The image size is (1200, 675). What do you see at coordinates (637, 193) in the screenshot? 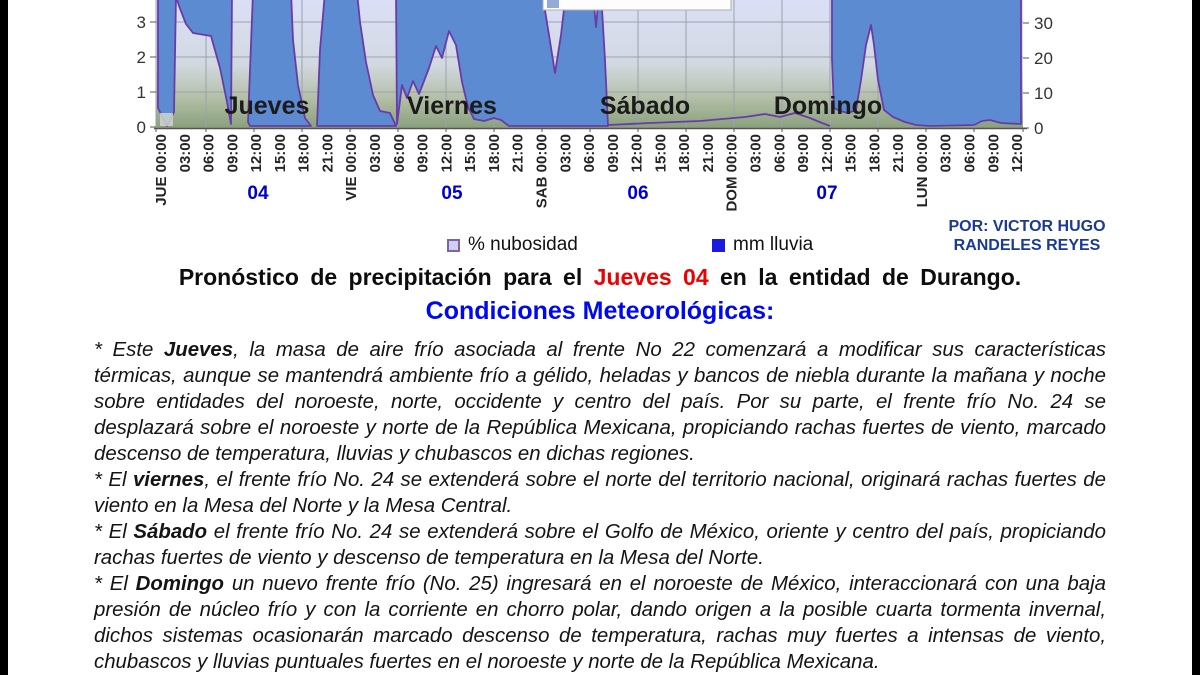
I see `day-date-number: 06` at bounding box center [637, 193].